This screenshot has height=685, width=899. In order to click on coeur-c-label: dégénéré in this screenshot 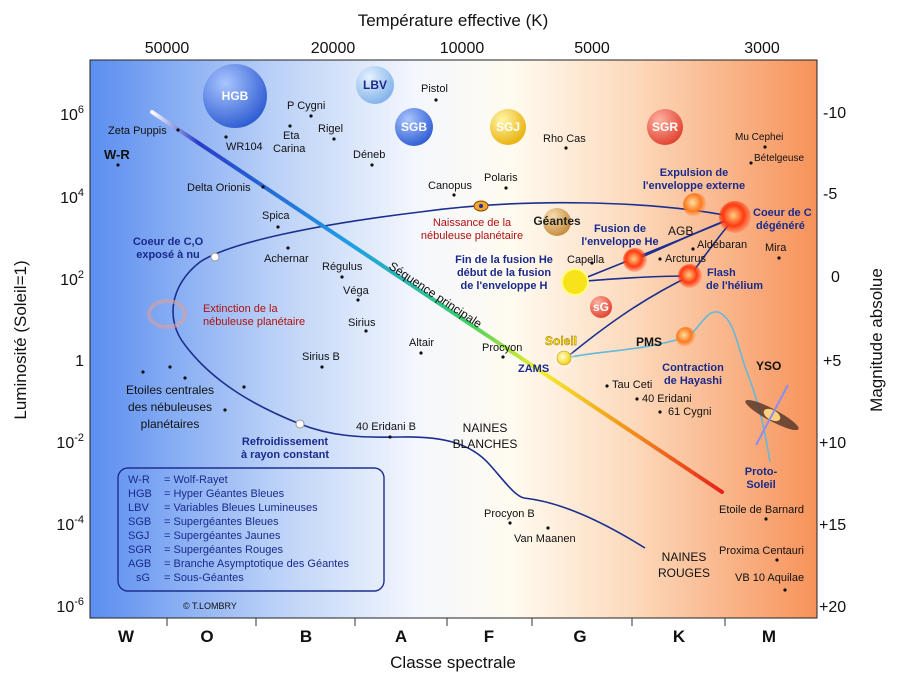, I will do `click(780, 226)`.